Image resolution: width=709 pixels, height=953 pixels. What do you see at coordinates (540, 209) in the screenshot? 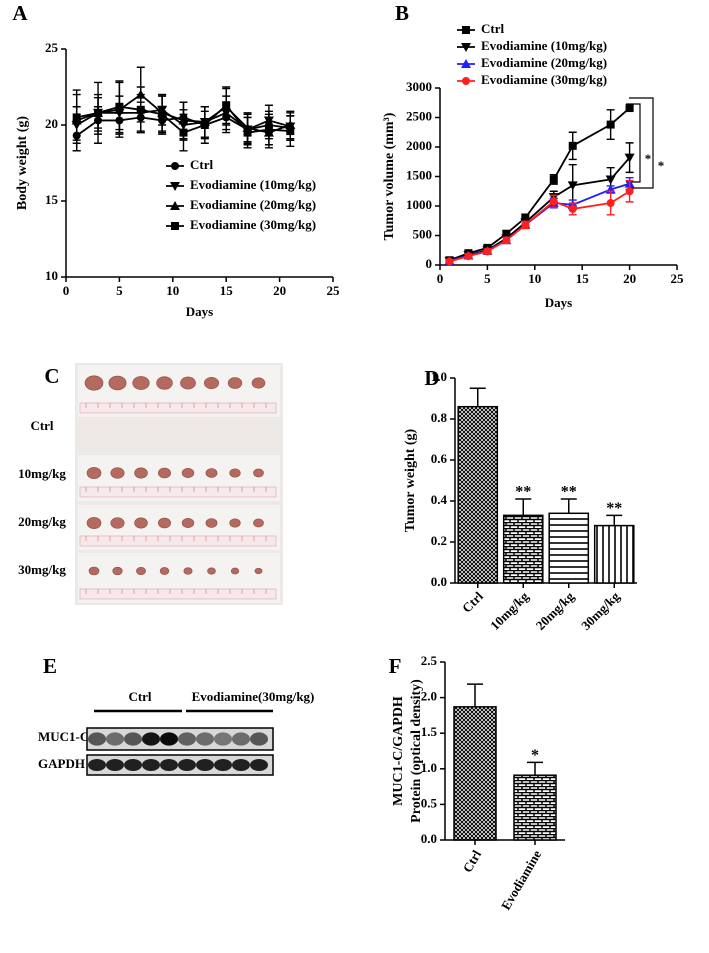
I see `series-line` at bounding box center [540, 209].